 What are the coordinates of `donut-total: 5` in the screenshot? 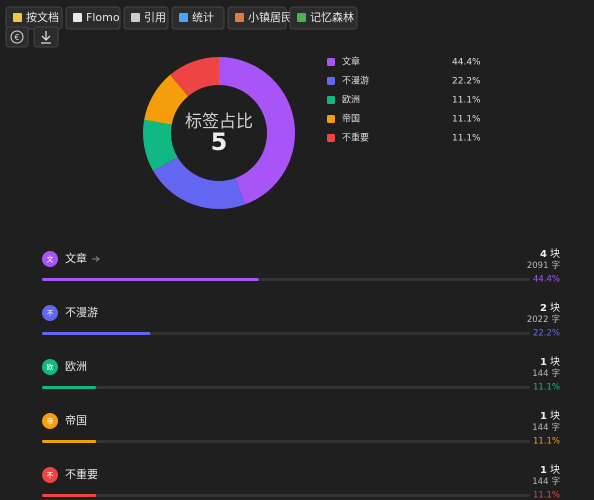 It's located at (219, 142).